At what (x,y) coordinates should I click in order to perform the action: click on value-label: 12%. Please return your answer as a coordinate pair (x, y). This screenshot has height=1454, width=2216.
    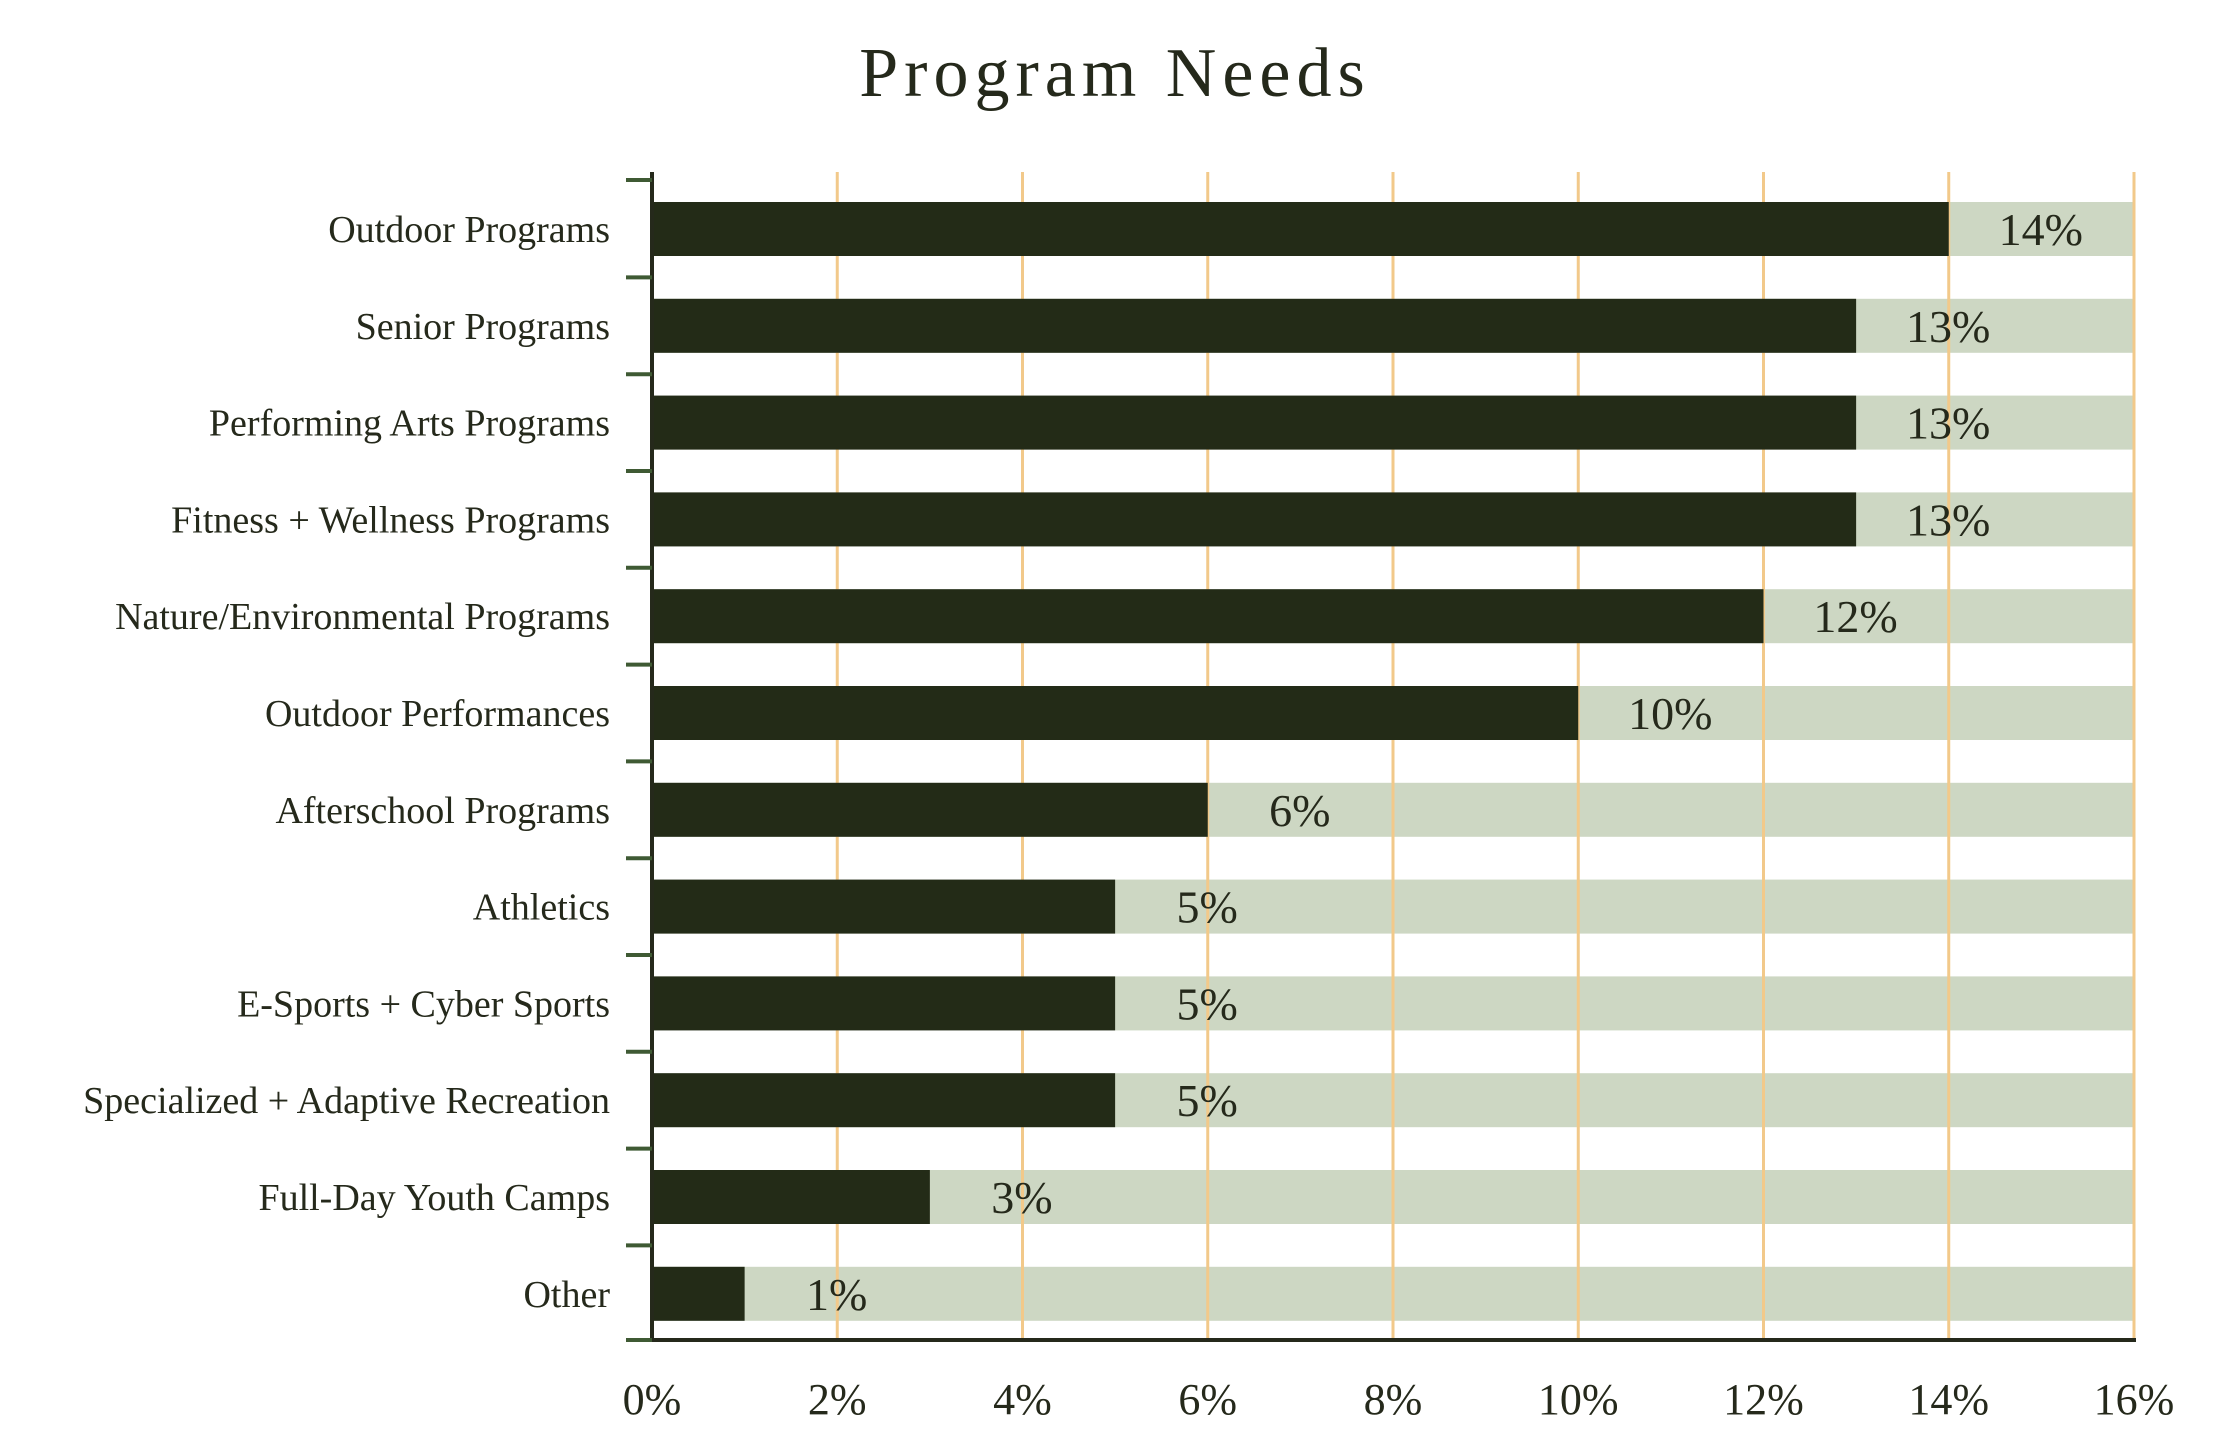
    Looking at the image, I should click on (1855, 616).